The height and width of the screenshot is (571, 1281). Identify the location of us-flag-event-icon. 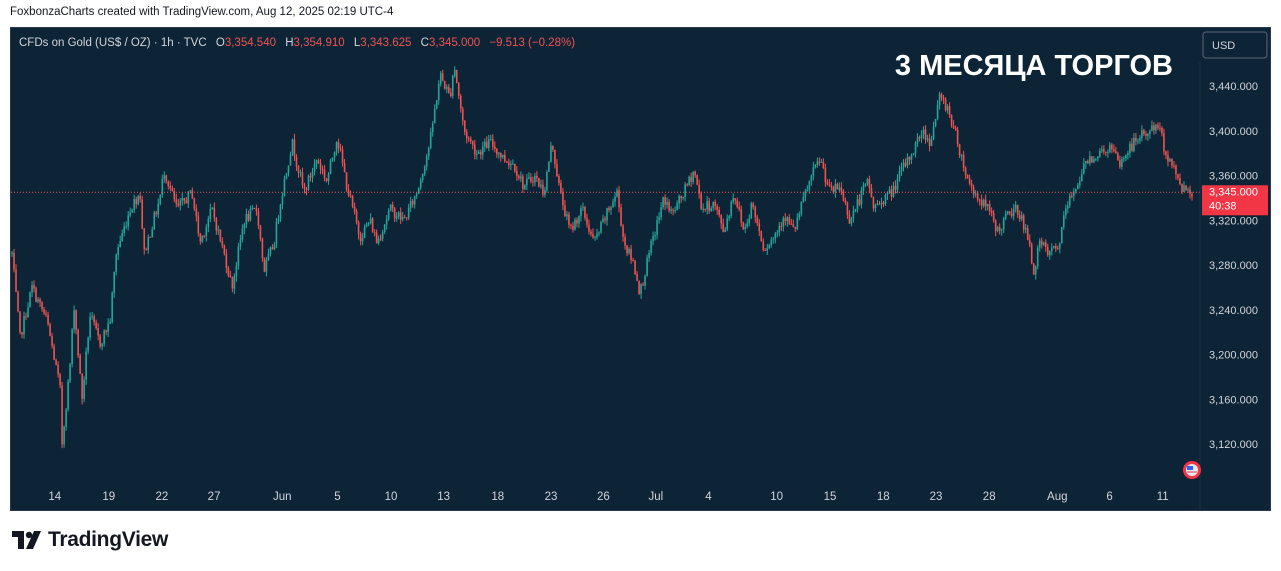
(1192, 470).